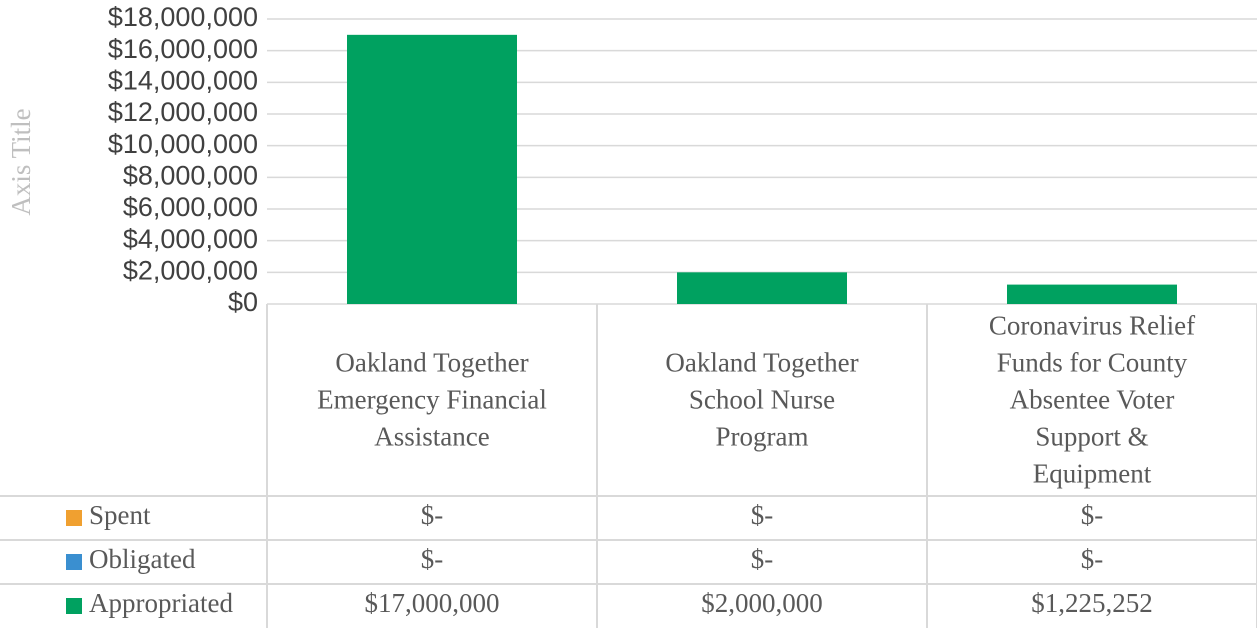 This screenshot has width=1257, height=628. What do you see at coordinates (762, 399) in the screenshot?
I see `x-tick-label: Oakland Together School Nurse Program` at bounding box center [762, 399].